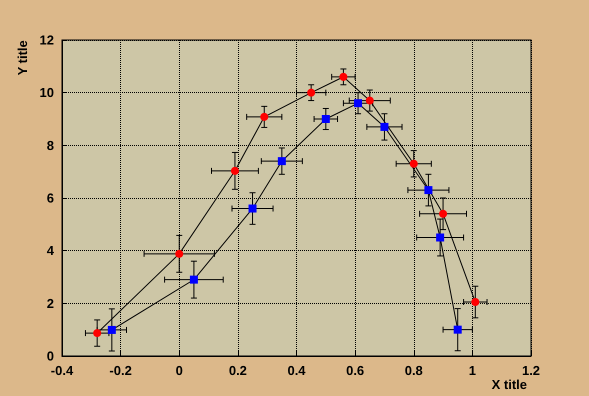  What do you see at coordinates (62, 370) in the screenshot?
I see `x-tick-label: -0.4` at bounding box center [62, 370].